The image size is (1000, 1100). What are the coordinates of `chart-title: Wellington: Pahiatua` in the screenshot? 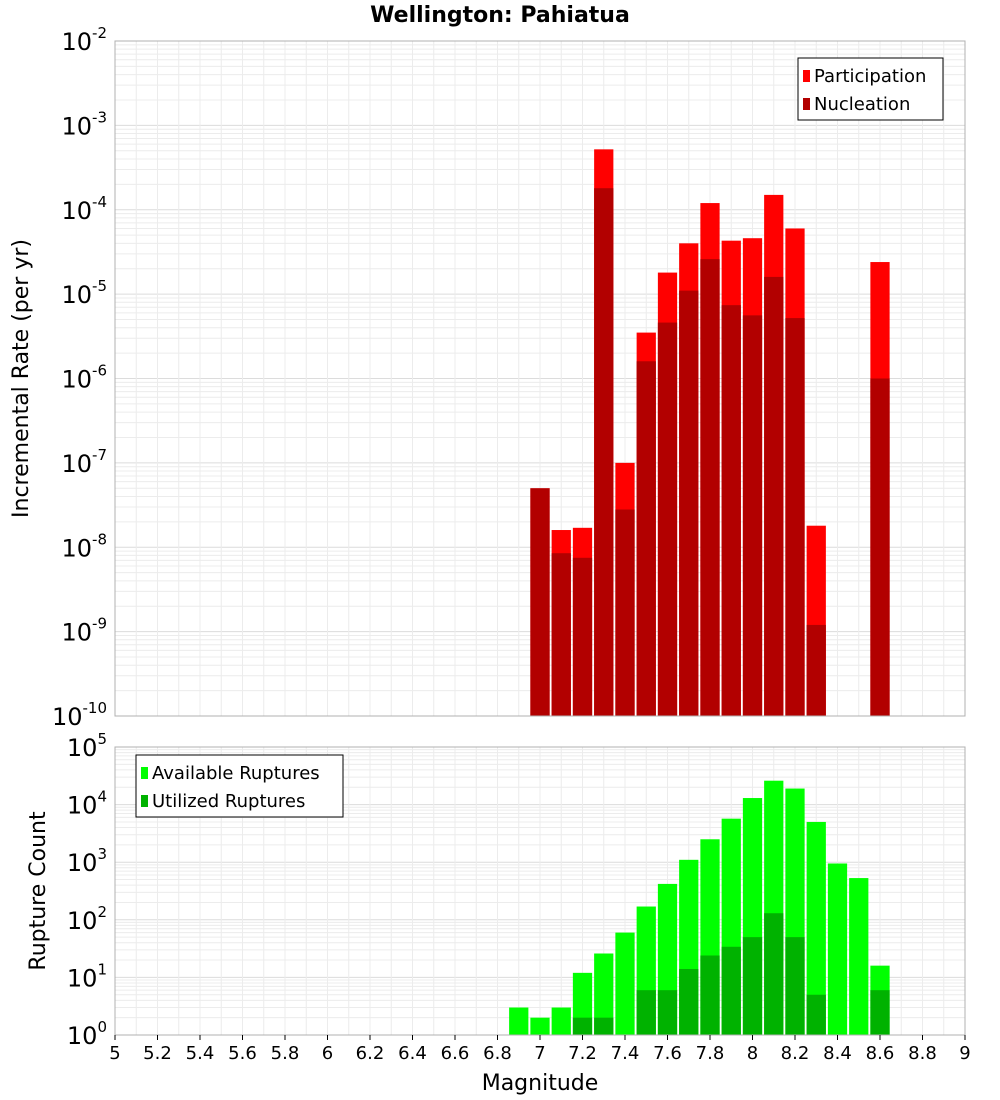 It's located at (500, 15).